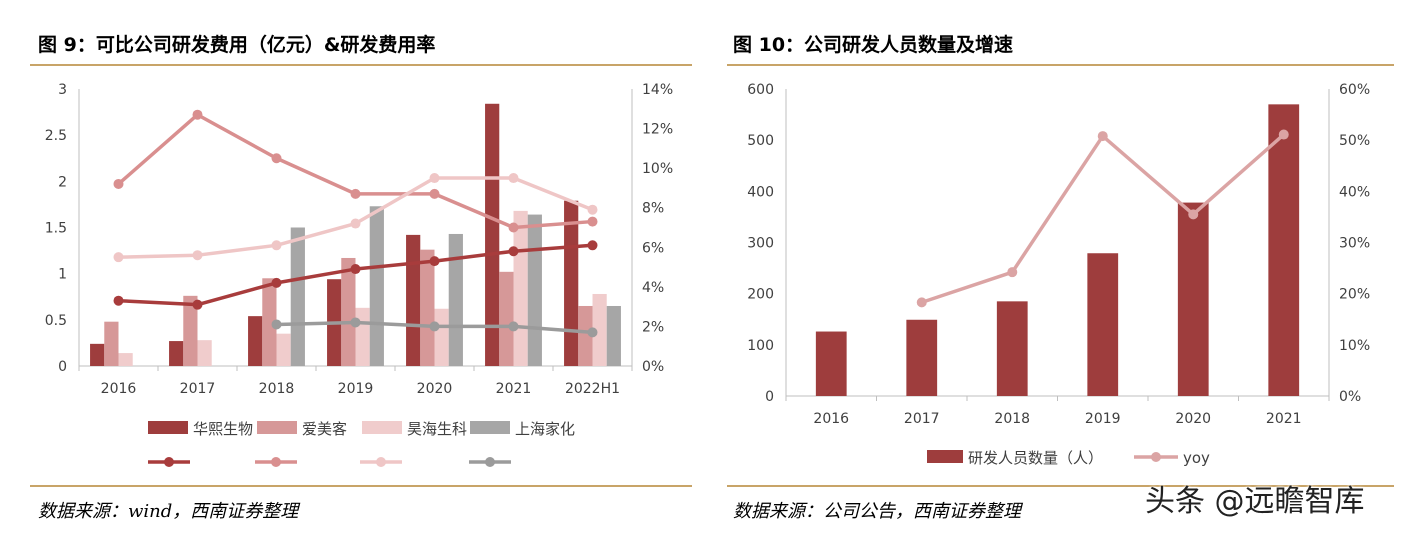 Image resolution: width=1424 pixels, height=539 pixels. Describe the element at coordinates (1354, 295) in the screenshot. I see `y2-tick-label: 20%` at that location.